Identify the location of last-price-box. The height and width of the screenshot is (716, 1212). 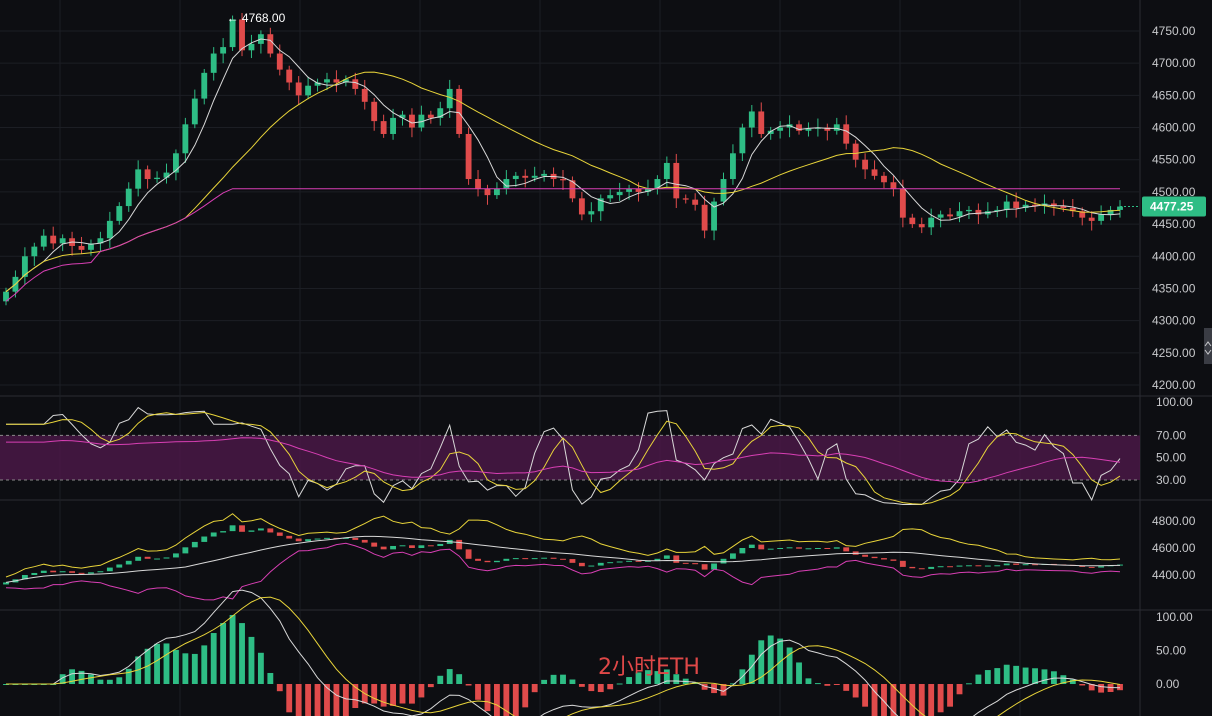
(1174, 206).